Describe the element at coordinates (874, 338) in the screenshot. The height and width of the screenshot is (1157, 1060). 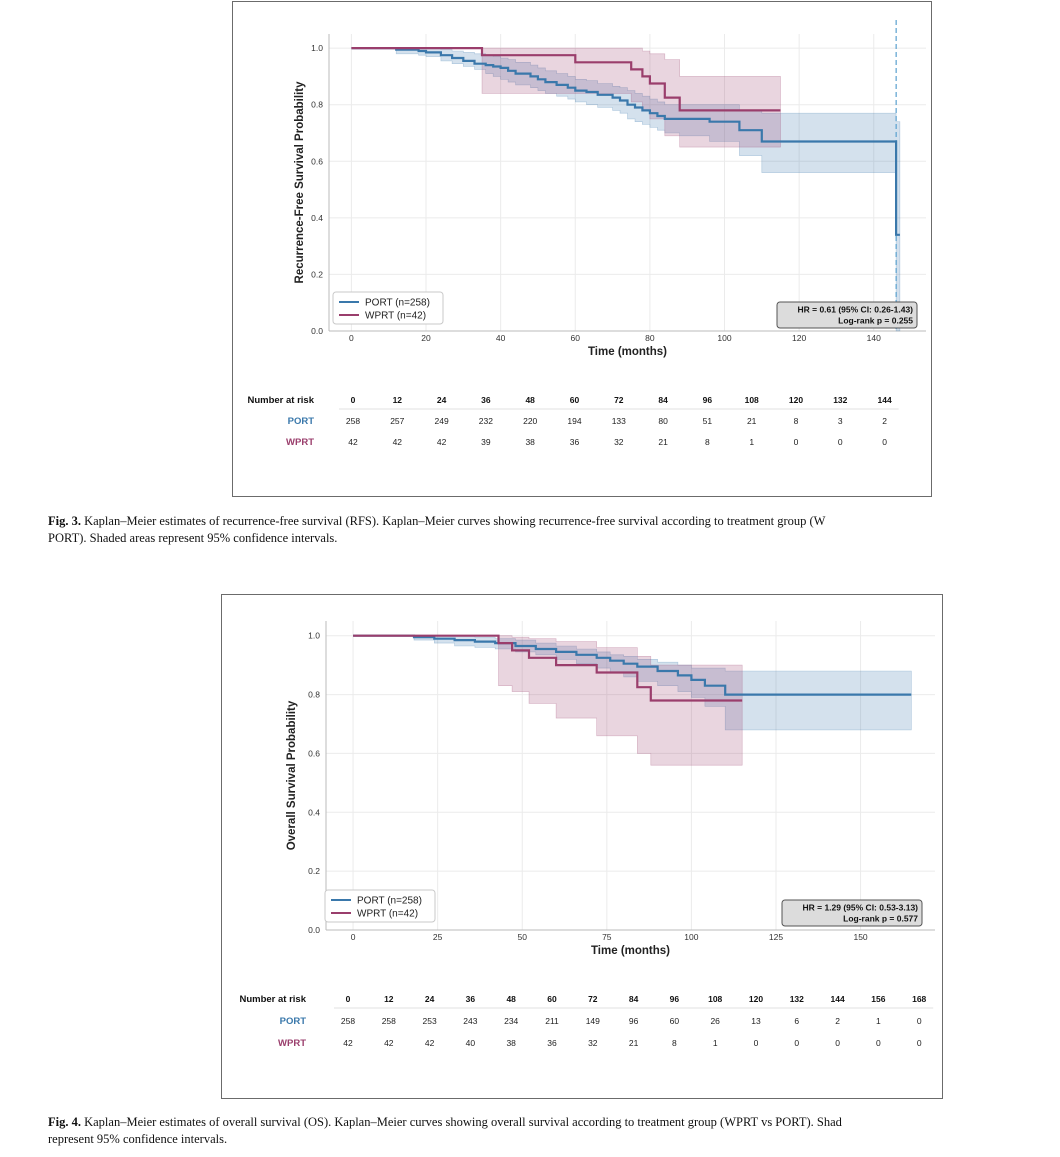
I see `x-tick-label: 140` at that location.